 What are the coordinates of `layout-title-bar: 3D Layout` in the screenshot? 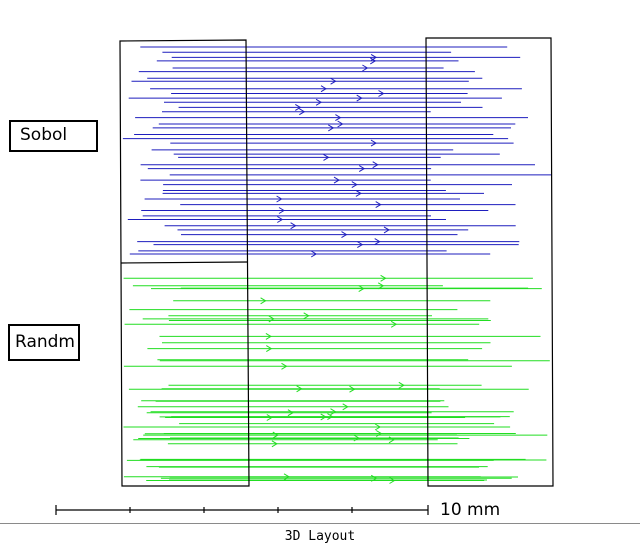 It's located at (320, 537).